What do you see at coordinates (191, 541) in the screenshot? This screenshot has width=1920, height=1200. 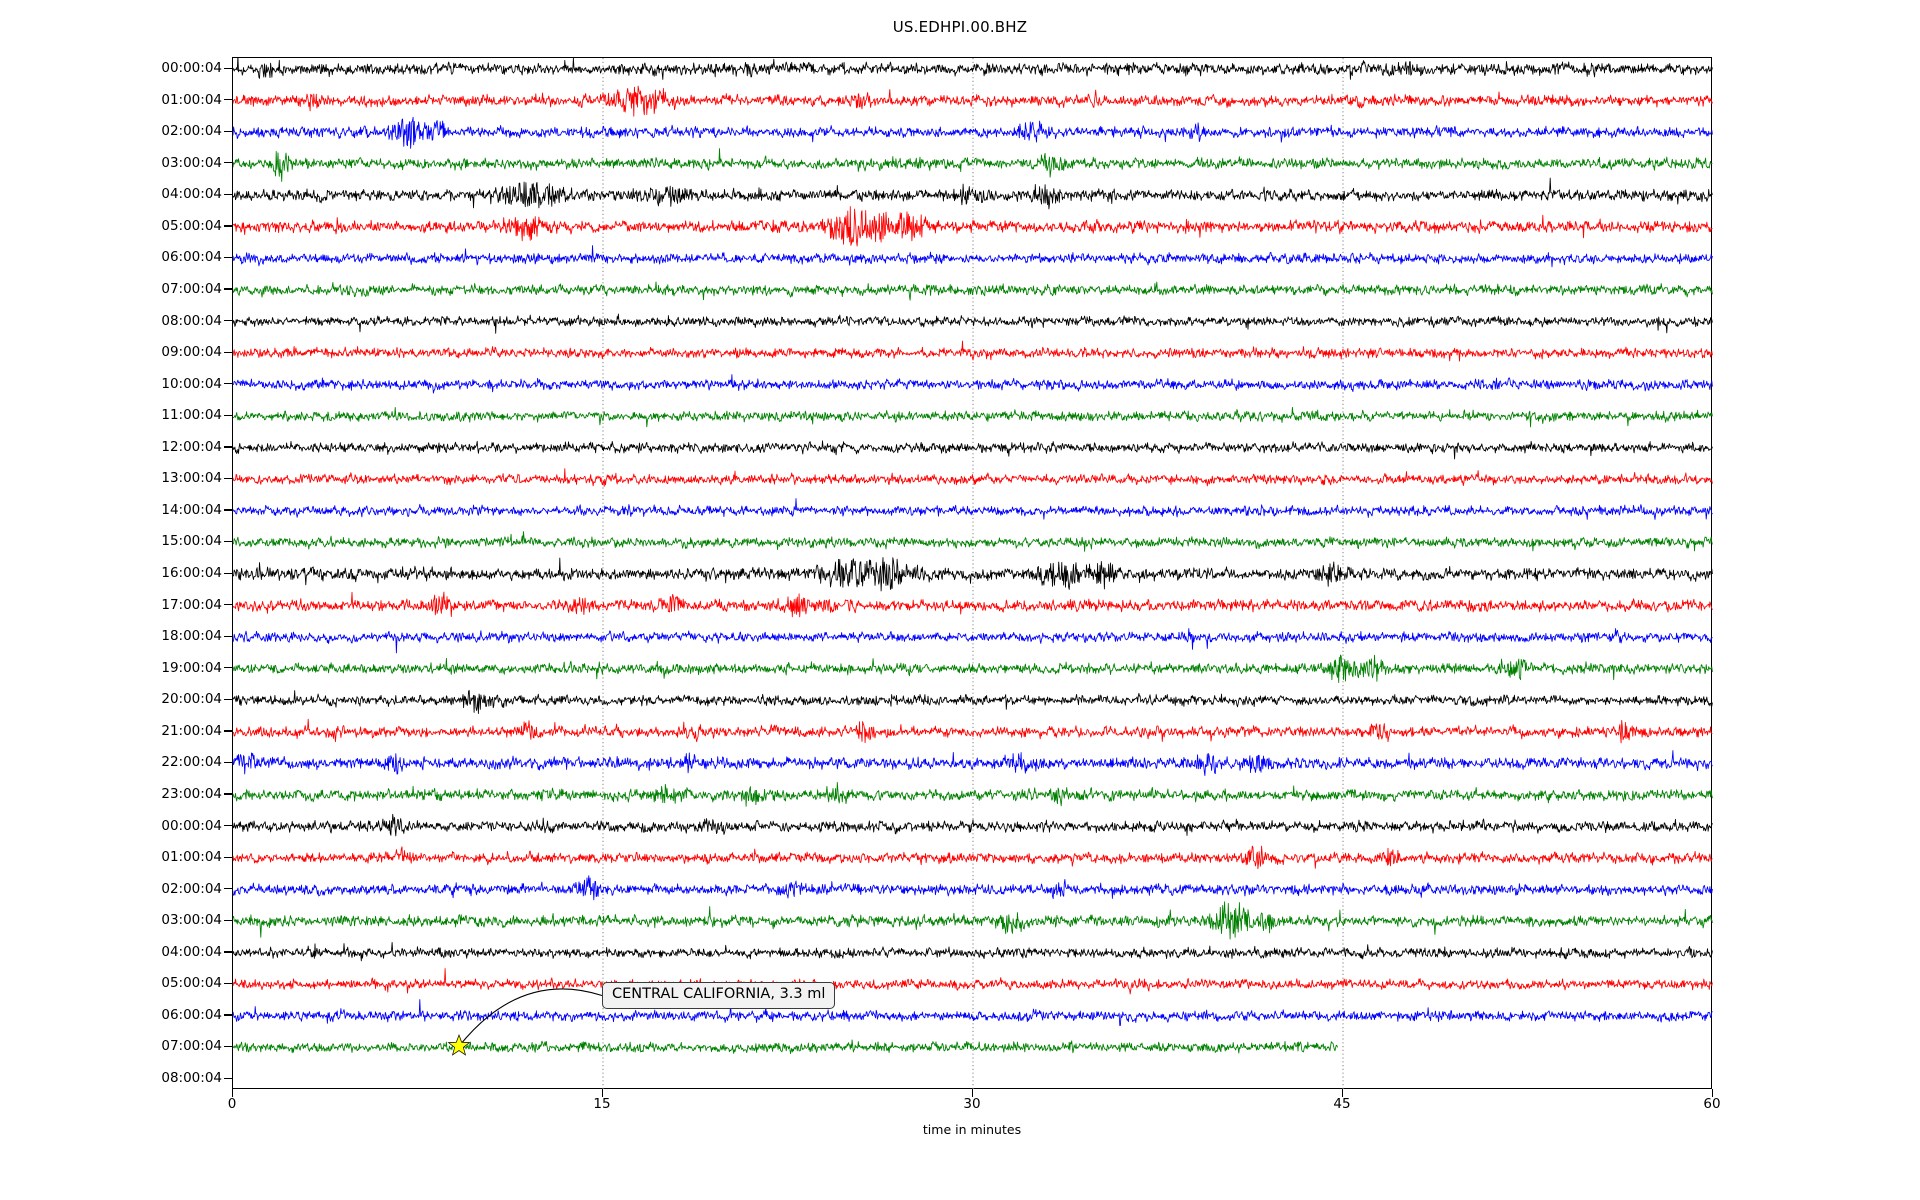 I see `y-tick-label: 15:00:04` at bounding box center [191, 541].